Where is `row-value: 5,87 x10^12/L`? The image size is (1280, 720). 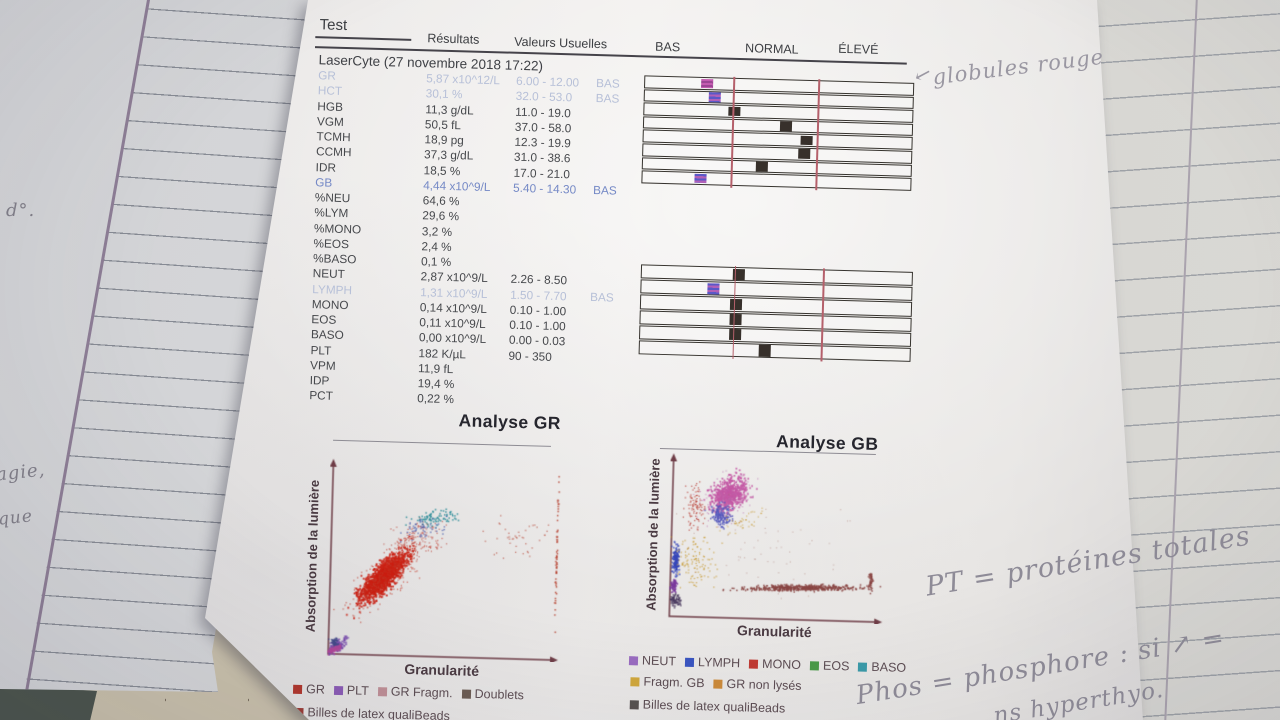 row-value: 5,87 x10^12/L is located at coordinates (463, 79).